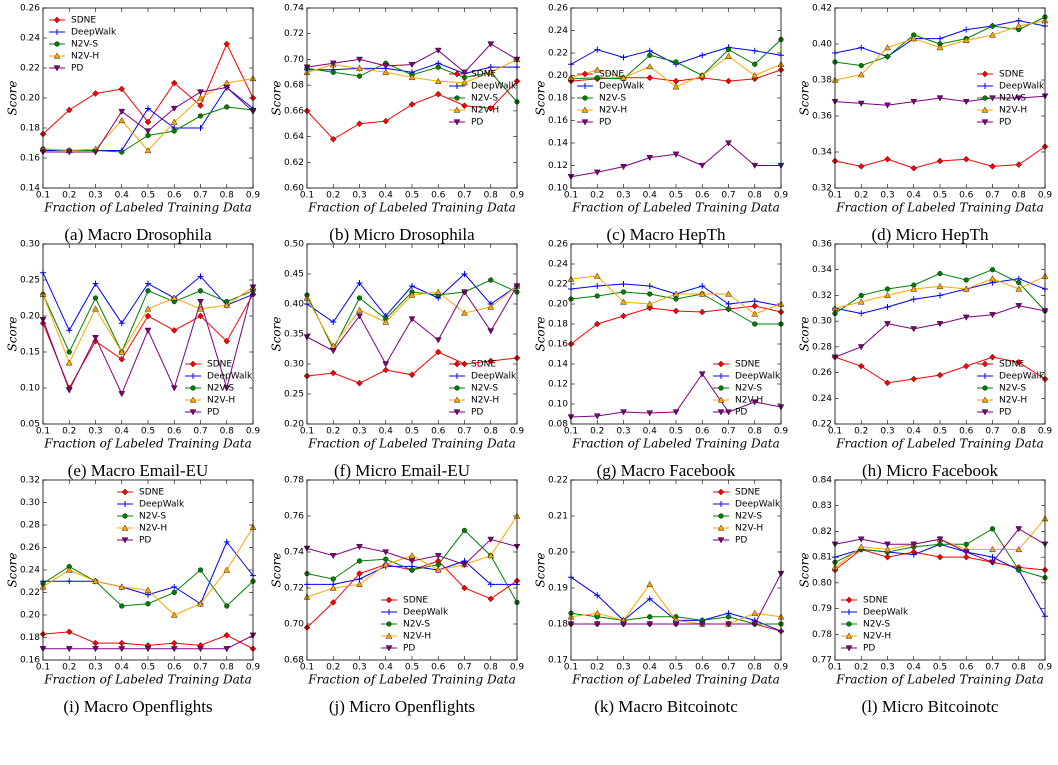 This screenshot has height=765, width=1058. What do you see at coordinates (464, 432) in the screenshot?
I see `x-tick-label: 0.7` at bounding box center [464, 432].